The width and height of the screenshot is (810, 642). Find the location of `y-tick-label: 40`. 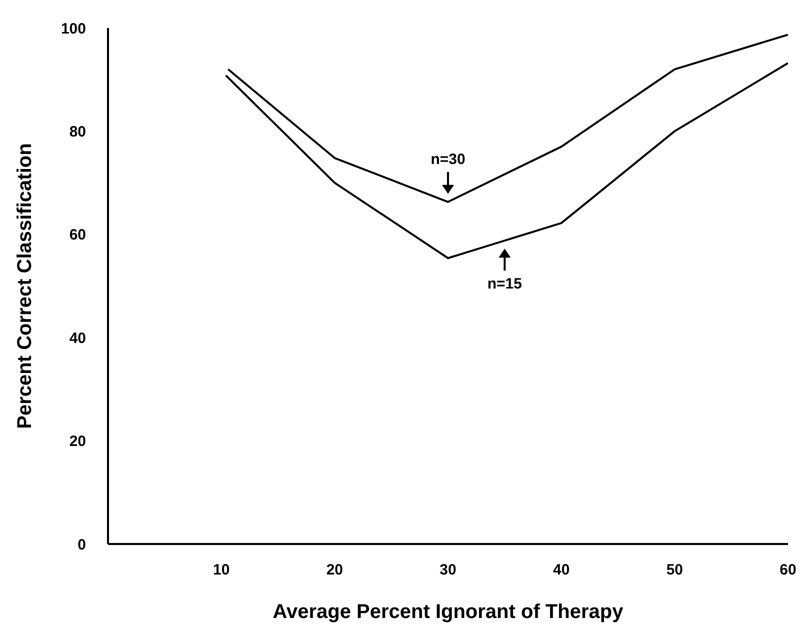

y-tick-label: 40 is located at coordinates (77, 338).